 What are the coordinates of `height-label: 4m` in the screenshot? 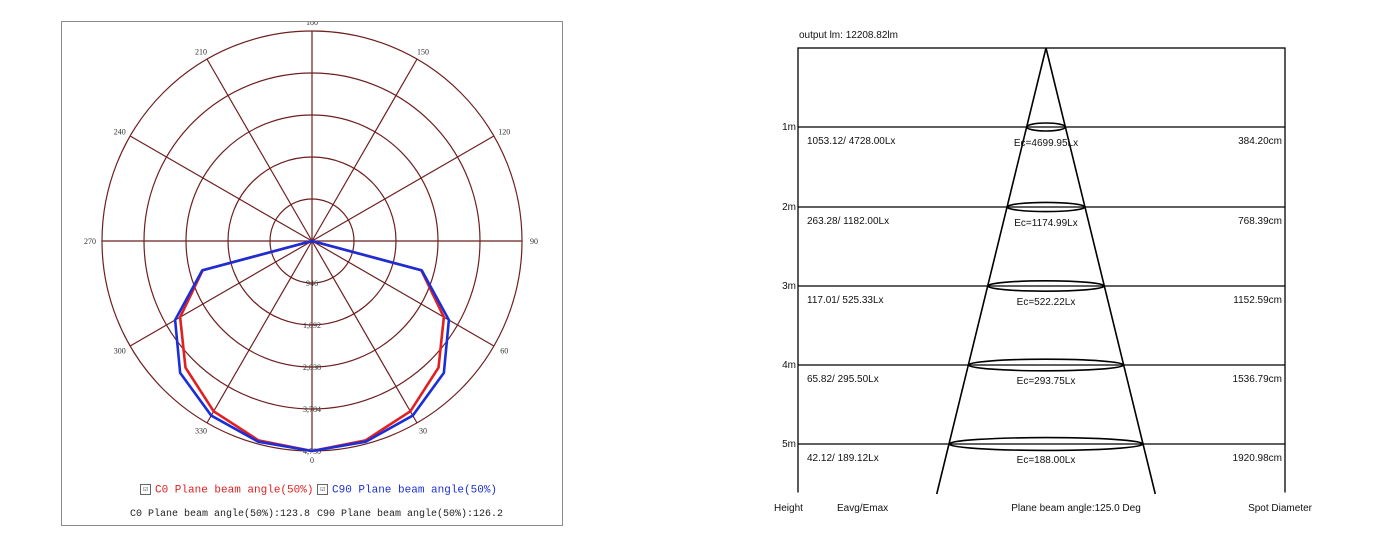 It's located at (789, 365).